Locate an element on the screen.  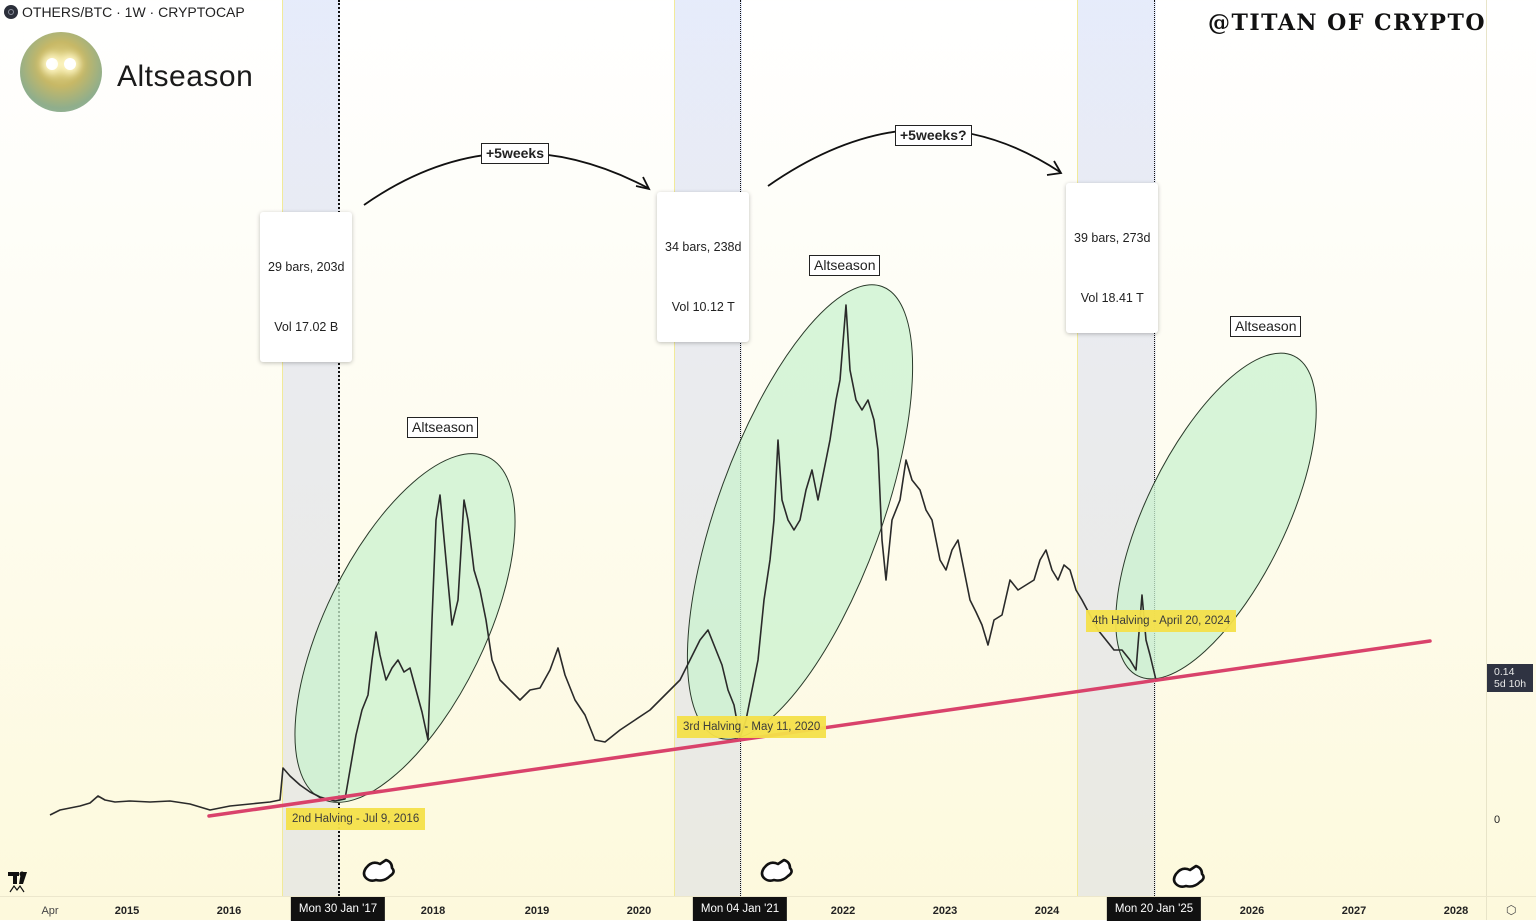
price-axis is located at coordinates (1511, 460).